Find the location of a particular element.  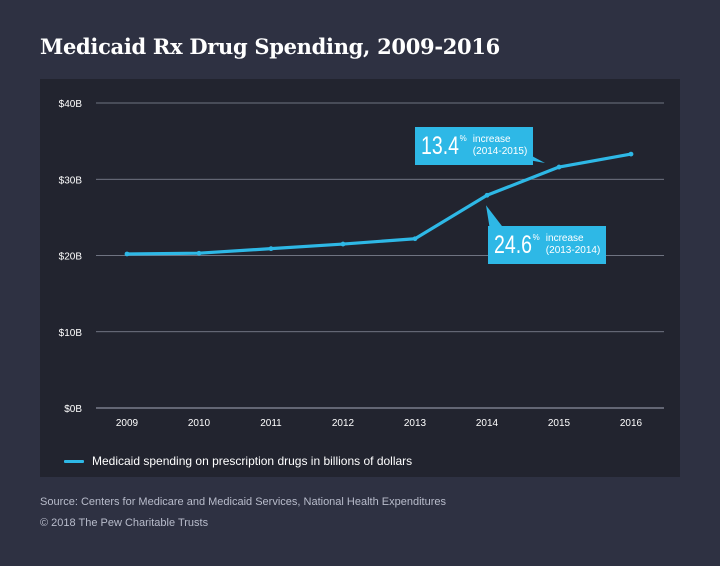

y-tick-label: $10B is located at coordinates (71, 333).